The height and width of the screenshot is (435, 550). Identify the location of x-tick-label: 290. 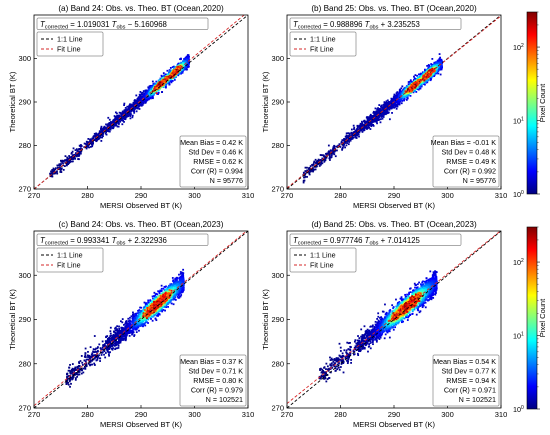
(141, 195).